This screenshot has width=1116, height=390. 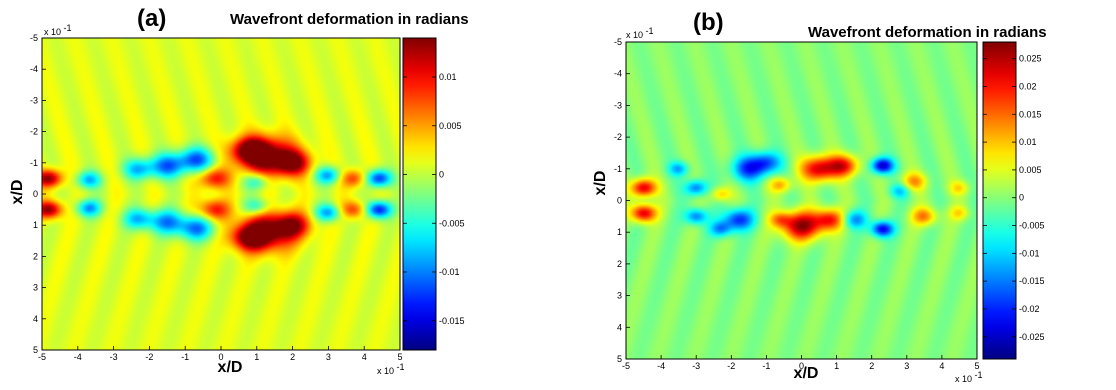 I want to click on panel-label: (b), so click(x=708, y=22).